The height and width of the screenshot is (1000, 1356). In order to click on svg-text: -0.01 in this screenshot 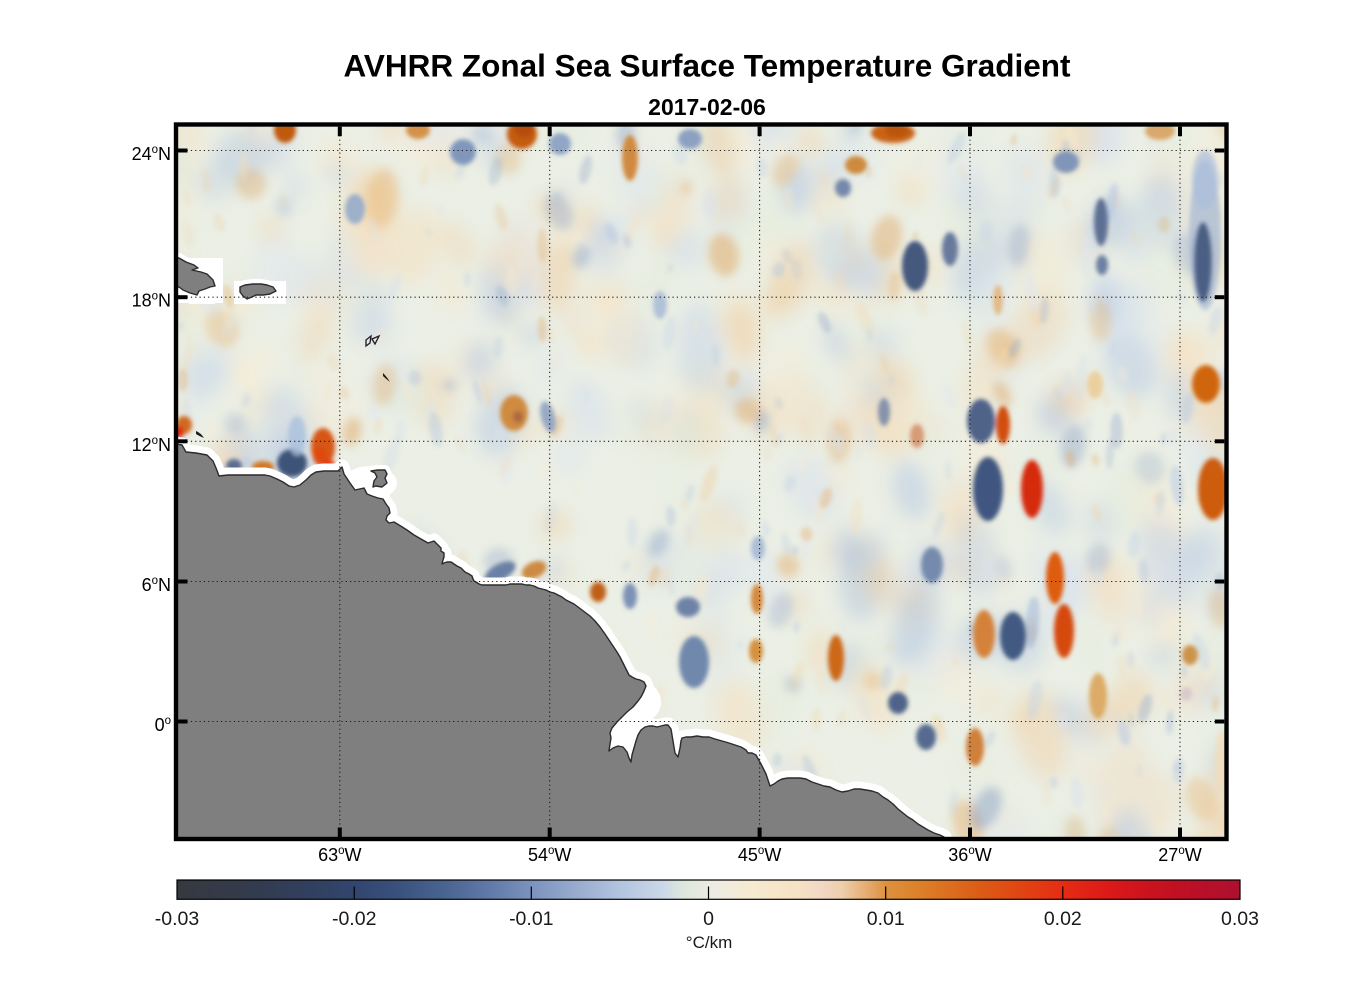, I will do `click(531, 919)`.